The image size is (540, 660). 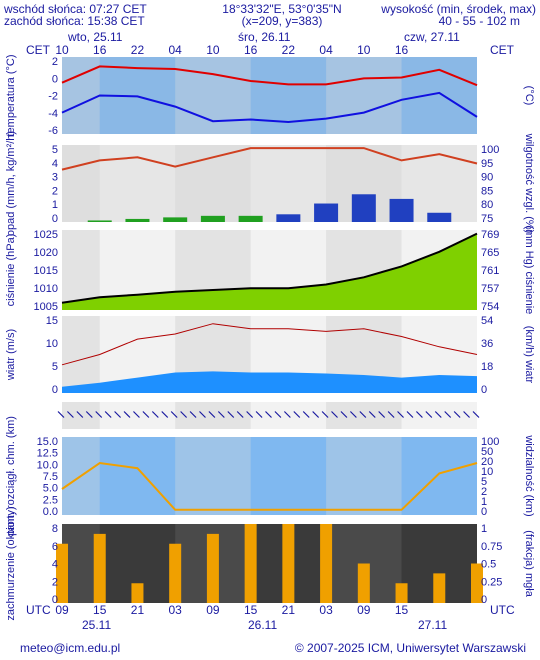 I want to click on y-tick-label: 1005, so click(x=46, y=307).